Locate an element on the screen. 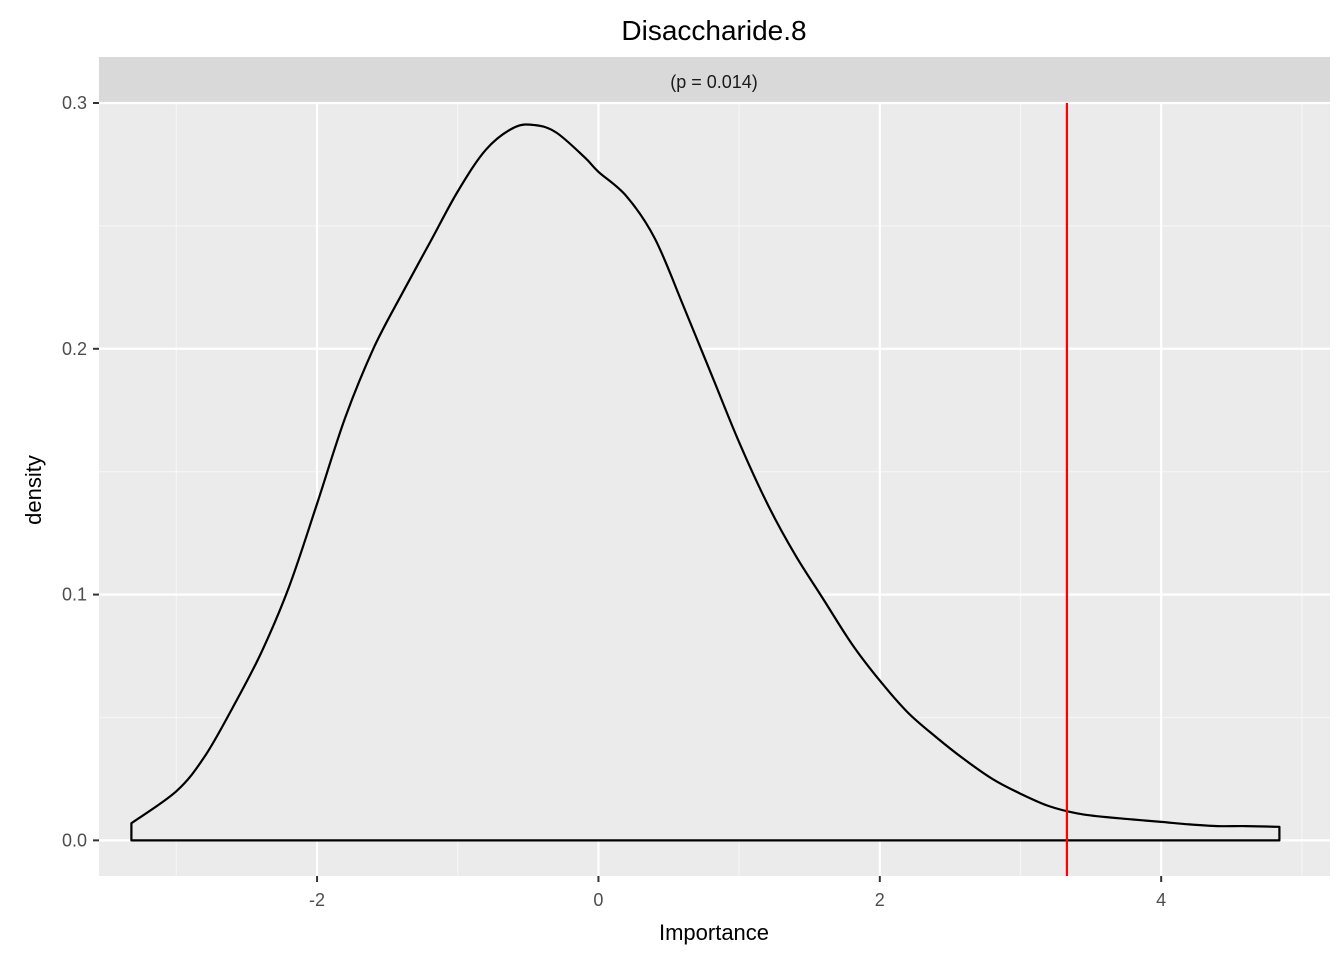 The width and height of the screenshot is (1344, 960). facet-strip-label: (p = 0.014) is located at coordinates (714, 82).